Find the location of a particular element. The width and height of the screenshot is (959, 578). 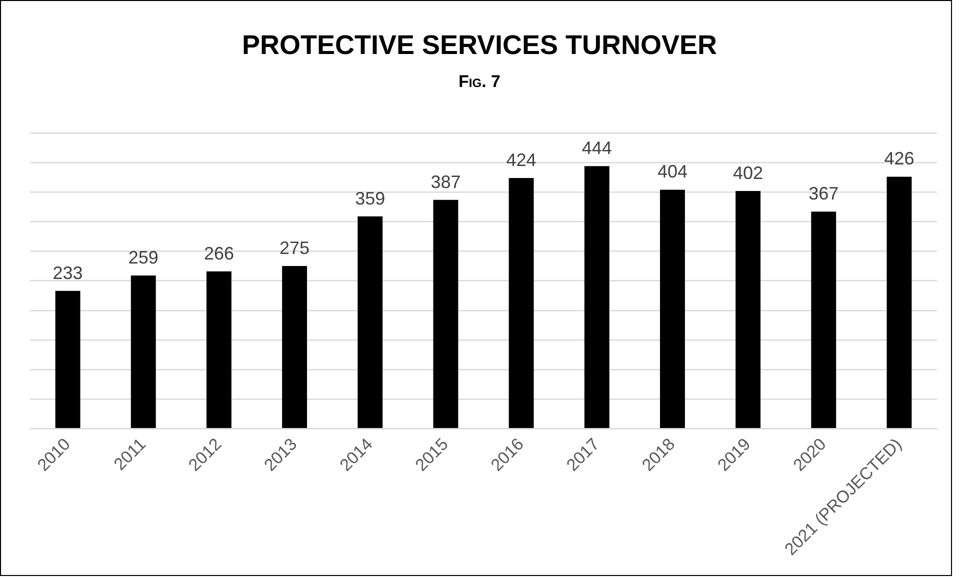

chart-subtitle: Fig. 7 is located at coordinates (480, 82).